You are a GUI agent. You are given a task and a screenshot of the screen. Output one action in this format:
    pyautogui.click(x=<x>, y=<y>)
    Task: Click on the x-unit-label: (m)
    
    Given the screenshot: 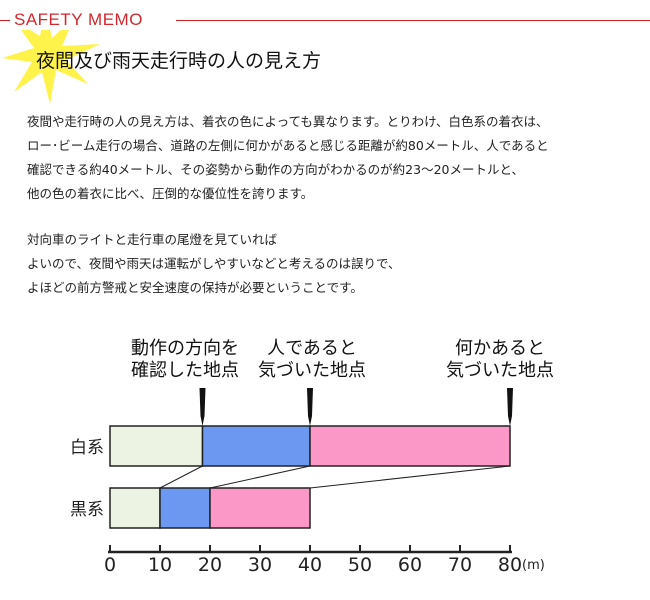 What is the action you would take?
    pyautogui.click(x=533, y=565)
    